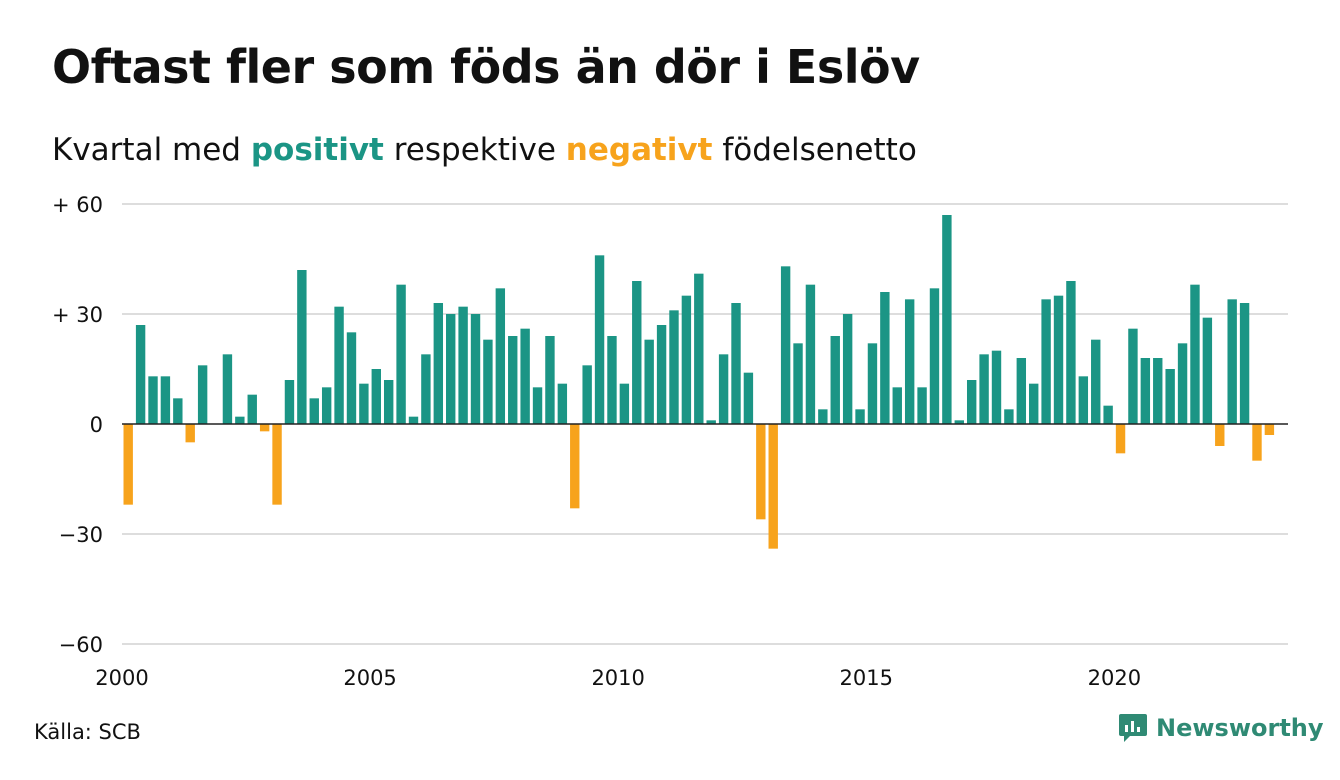  Describe the element at coordinates (121, 678) in the screenshot. I see `x-tick-label: 2000` at that location.